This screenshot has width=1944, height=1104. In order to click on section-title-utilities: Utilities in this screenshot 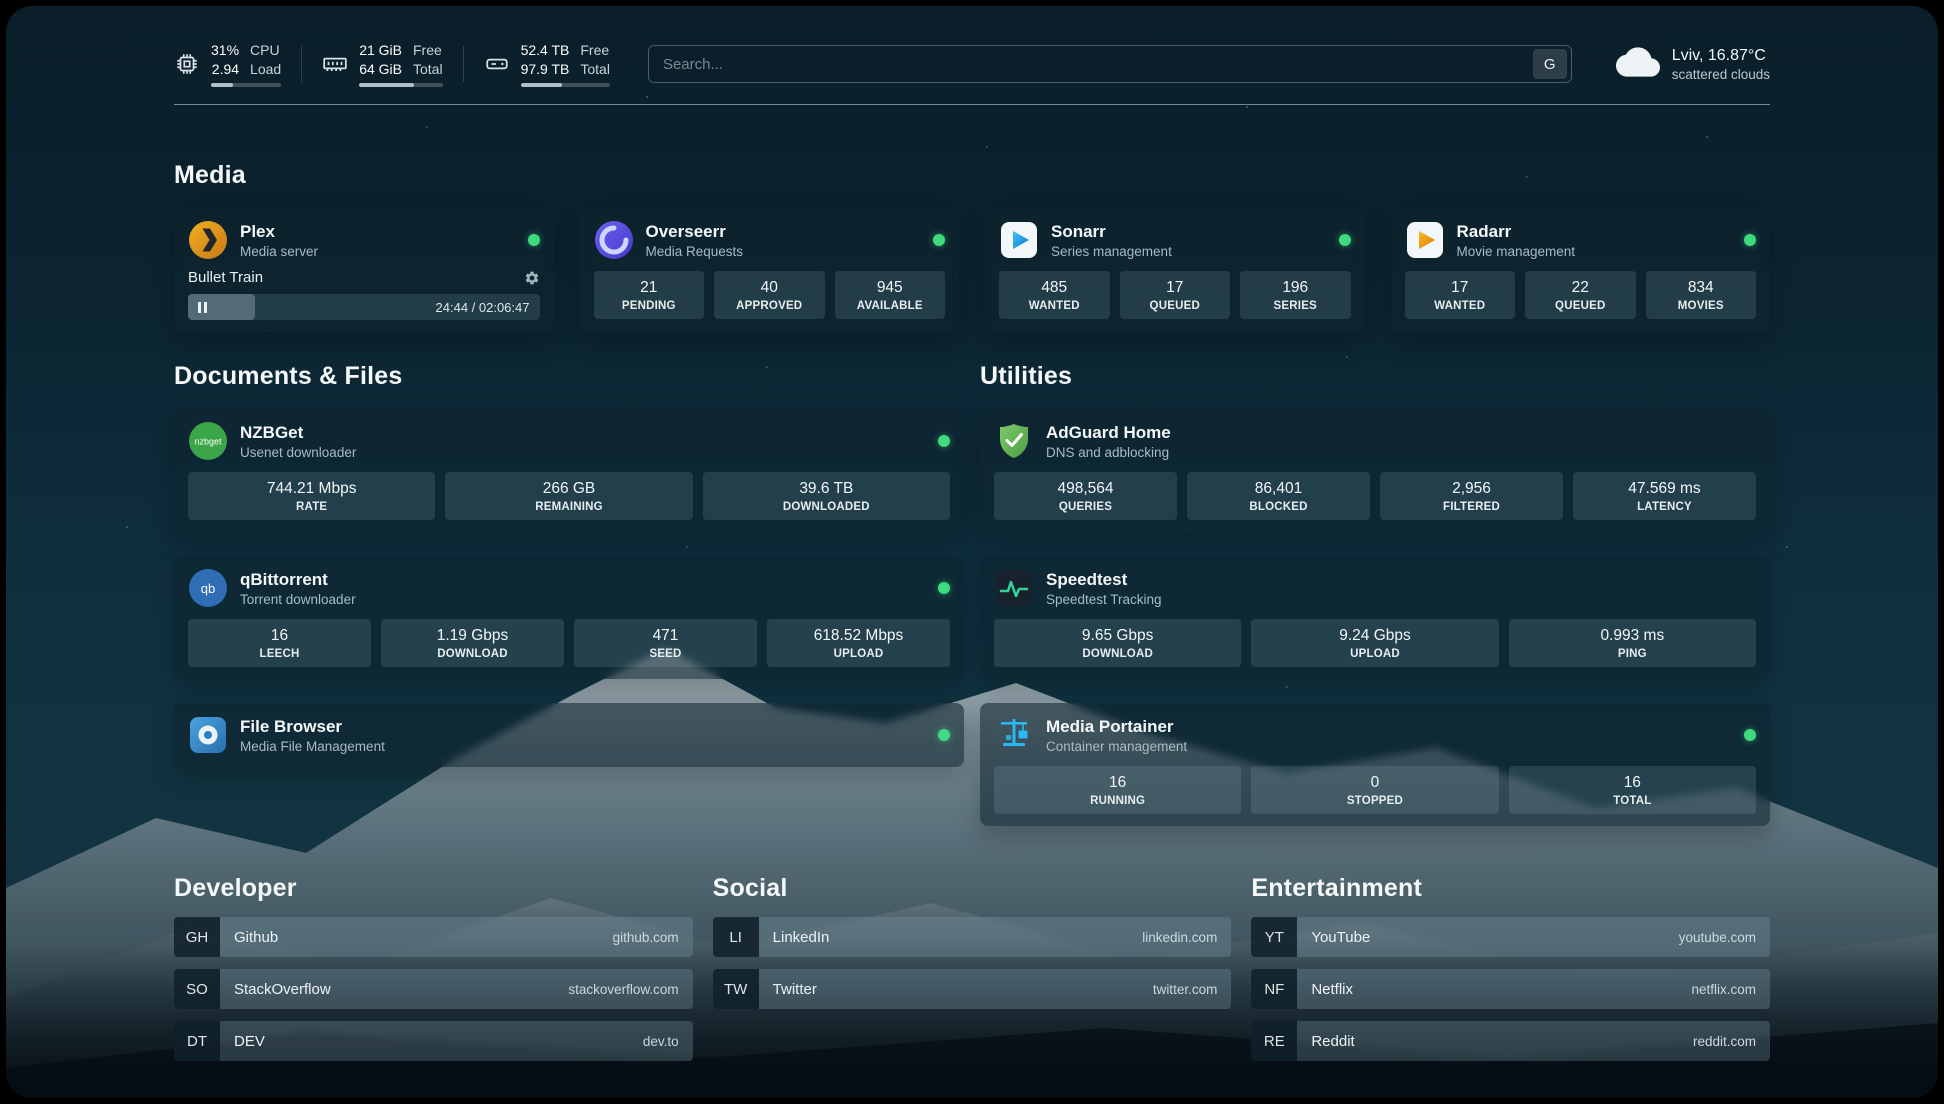, I will do `click(1026, 376)`.